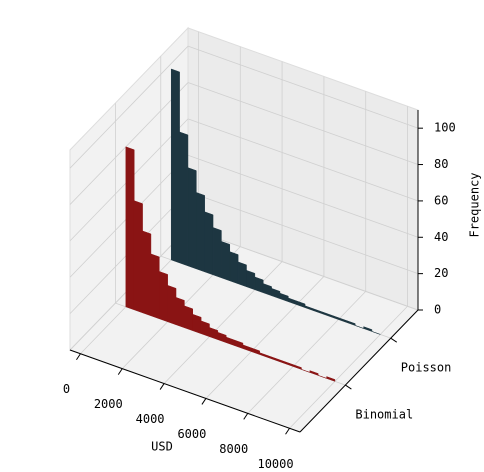 The image size is (484, 472). What do you see at coordinates (475, 204) in the screenshot?
I see `z-axis-label: Frequency` at bounding box center [475, 204].